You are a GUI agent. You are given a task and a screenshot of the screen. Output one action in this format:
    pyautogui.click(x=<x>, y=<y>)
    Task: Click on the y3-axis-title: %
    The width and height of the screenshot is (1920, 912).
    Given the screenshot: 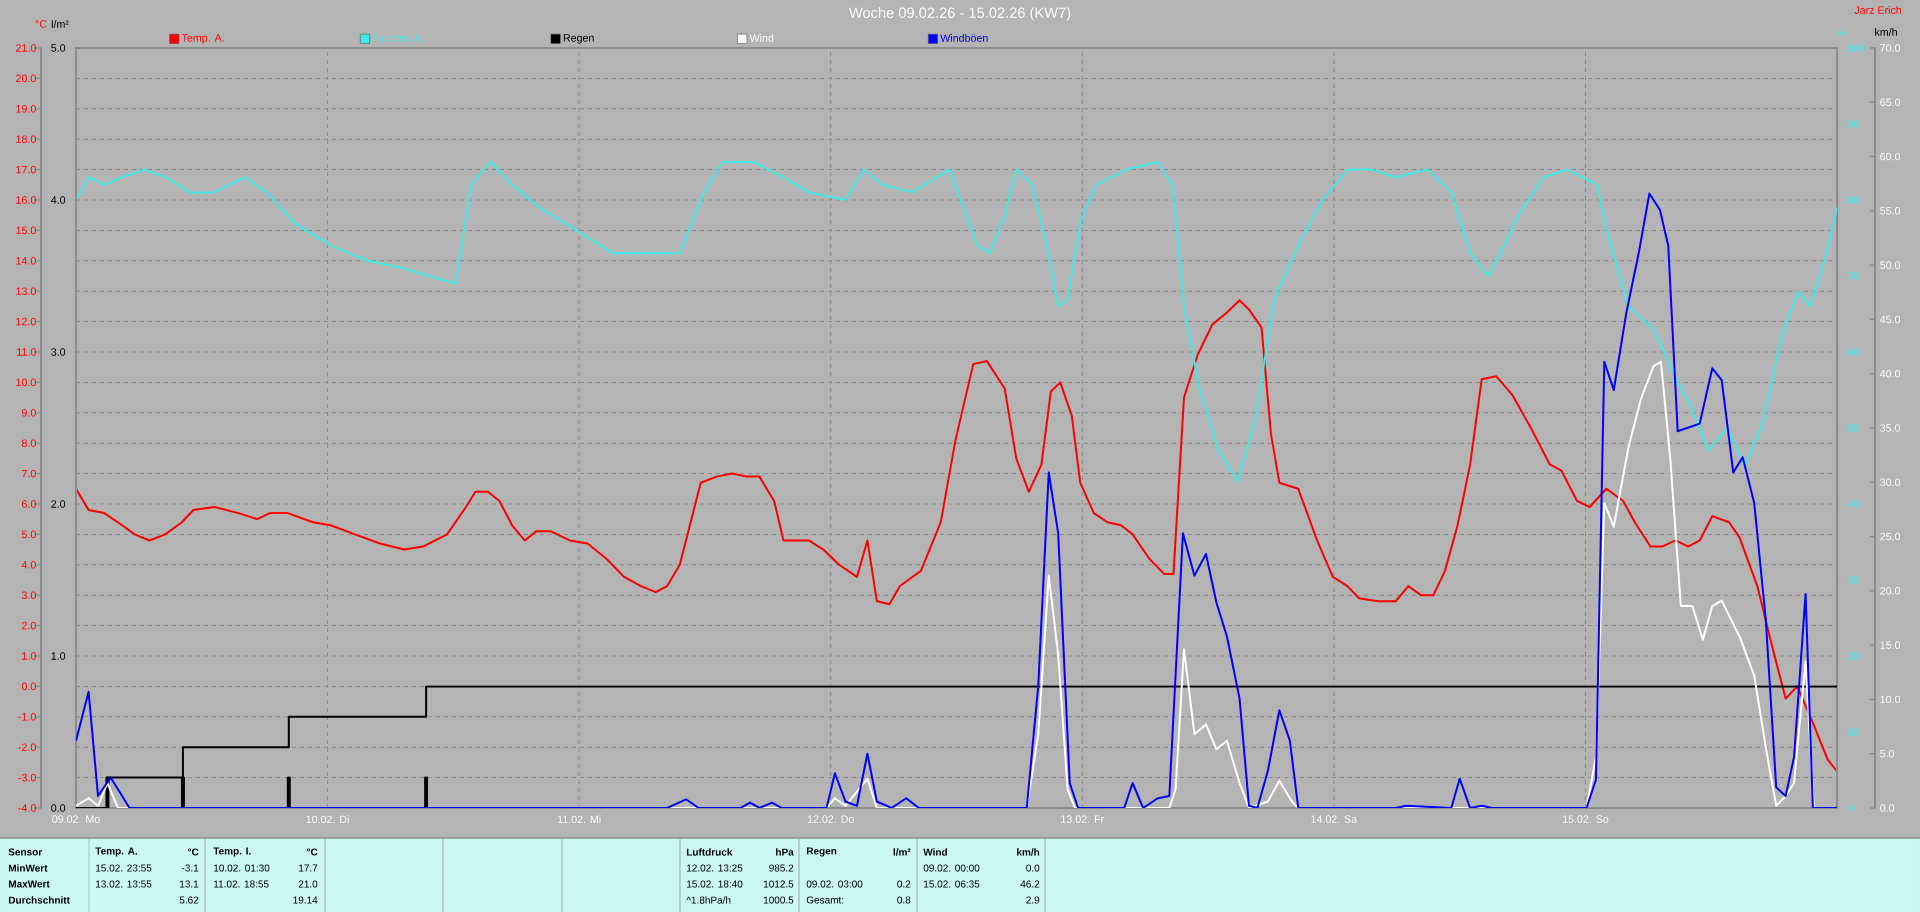 What is the action you would take?
    pyautogui.click(x=1841, y=32)
    